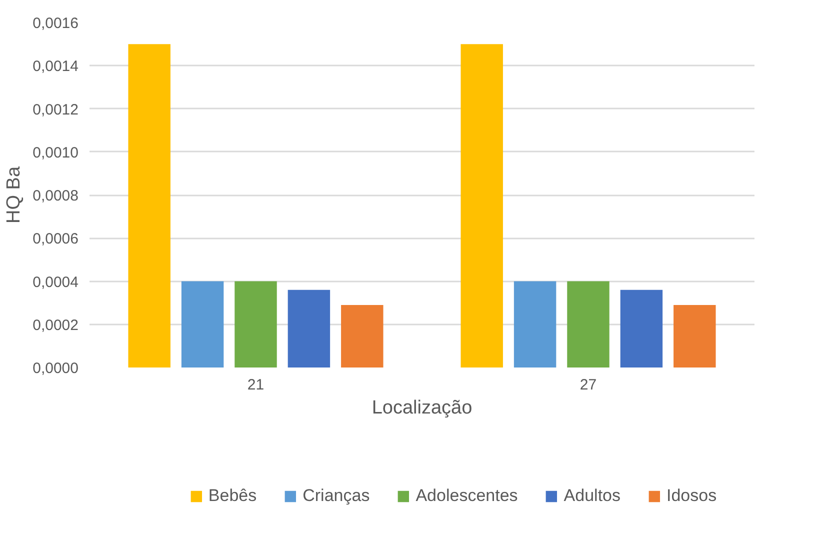 This screenshot has width=824, height=539. What do you see at coordinates (55, 153) in the screenshot?
I see `y-tick-label: 0,0010` at bounding box center [55, 153].